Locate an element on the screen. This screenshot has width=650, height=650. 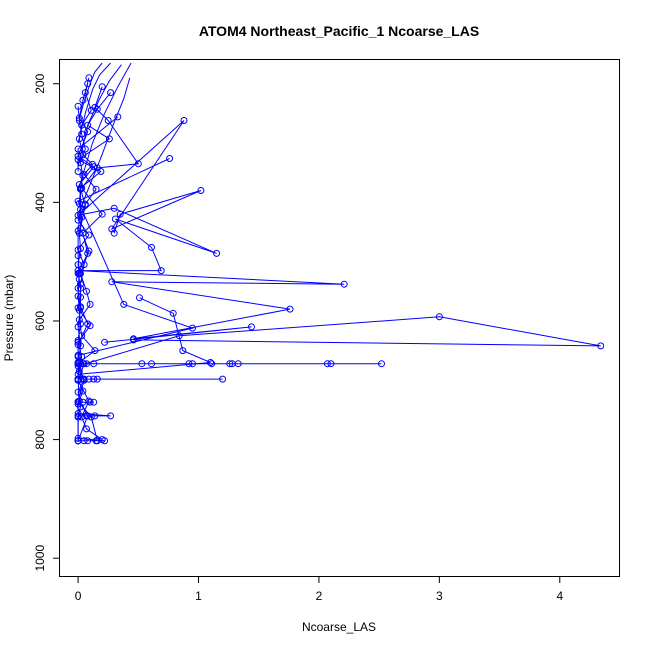
y-tick-label: 1000 is located at coordinates (40, 558).